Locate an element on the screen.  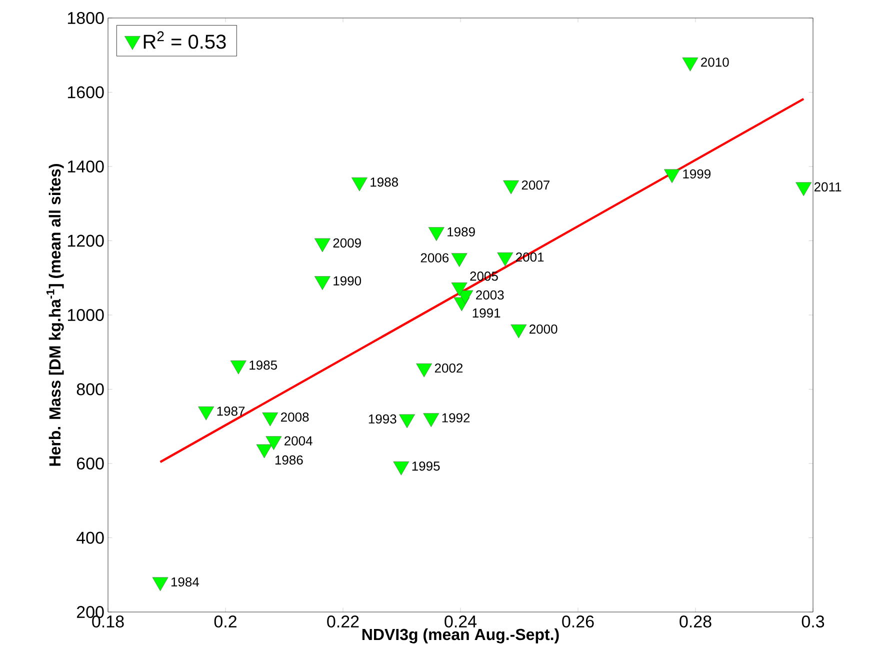
legend-label: R$^{2}$ = 0.53 is located at coordinates (185, 40).